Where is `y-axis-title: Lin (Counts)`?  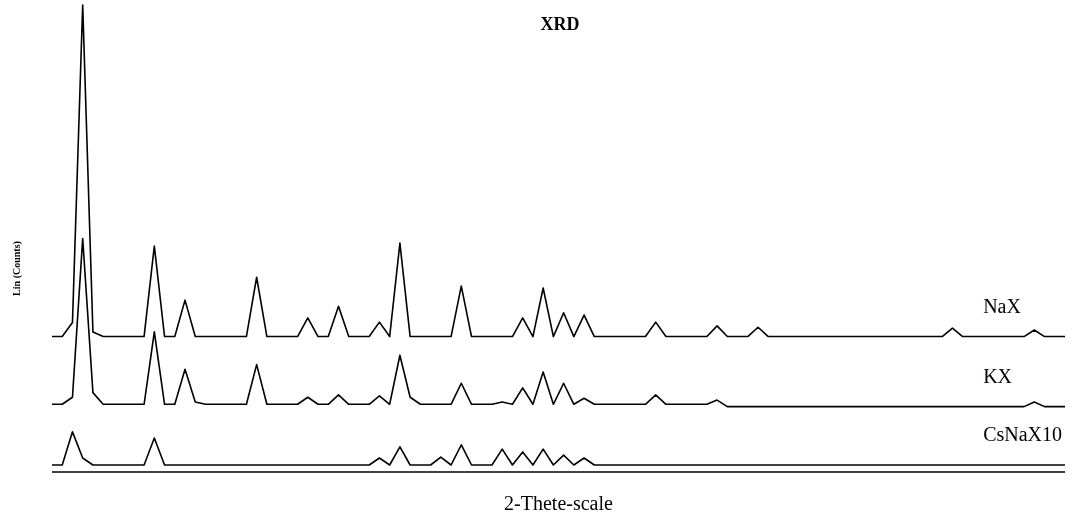 y-axis-title: Lin (Counts) is located at coordinates (17, 268).